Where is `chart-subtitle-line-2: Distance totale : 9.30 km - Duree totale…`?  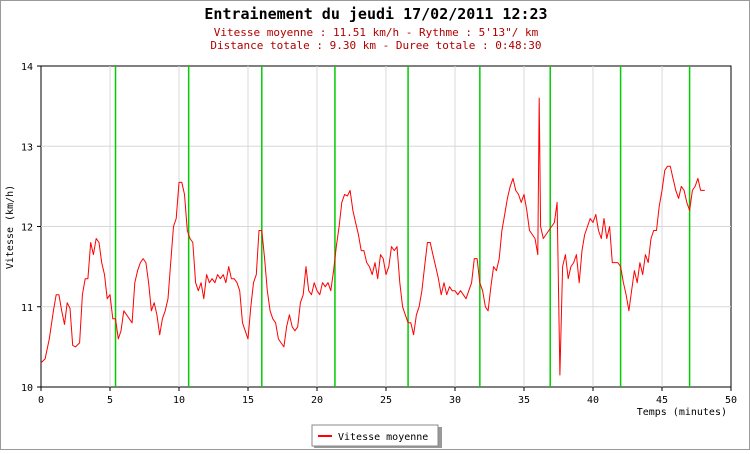
chart-subtitle-line-2: Distance totale : 9.30 km - Duree totale… is located at coordinates (375, 45).